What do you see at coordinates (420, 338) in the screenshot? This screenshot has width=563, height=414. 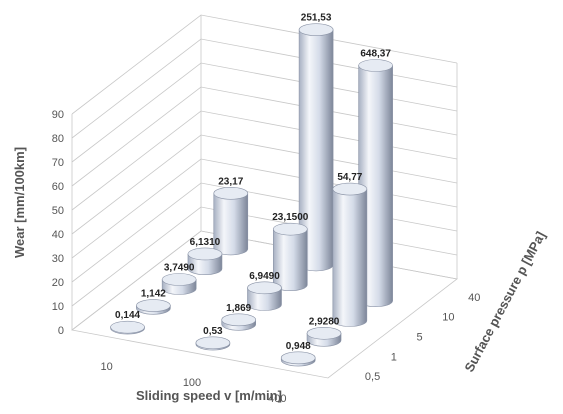 I see `z-tick-label: 5` at bounding box center [420, 338].